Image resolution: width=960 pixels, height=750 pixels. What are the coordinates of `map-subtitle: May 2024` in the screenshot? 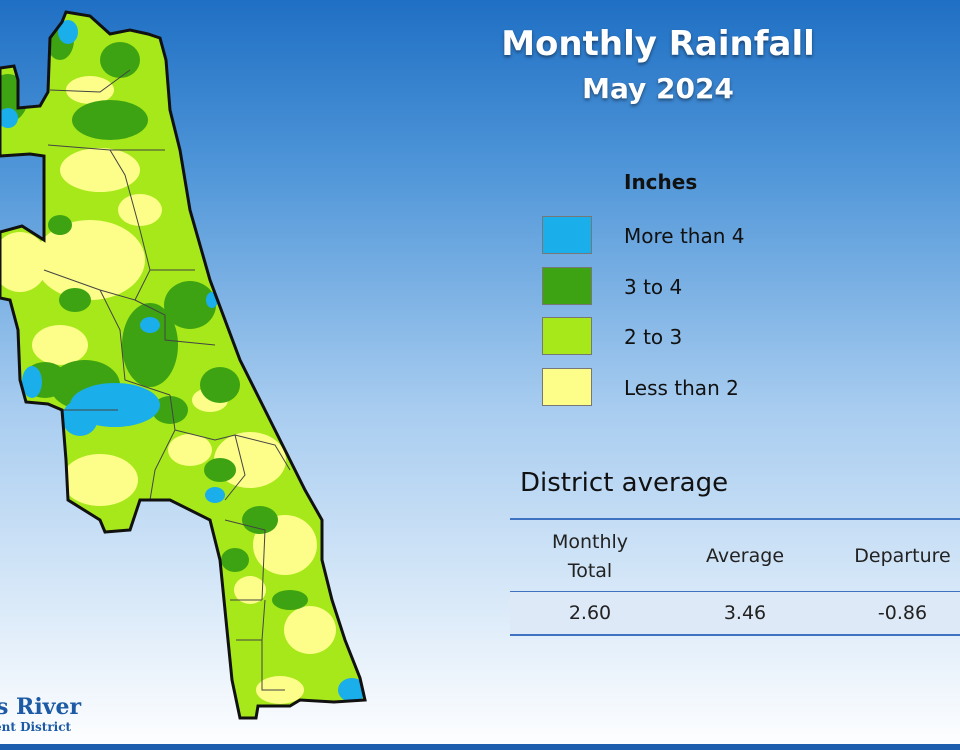 It's located at (658, 88).